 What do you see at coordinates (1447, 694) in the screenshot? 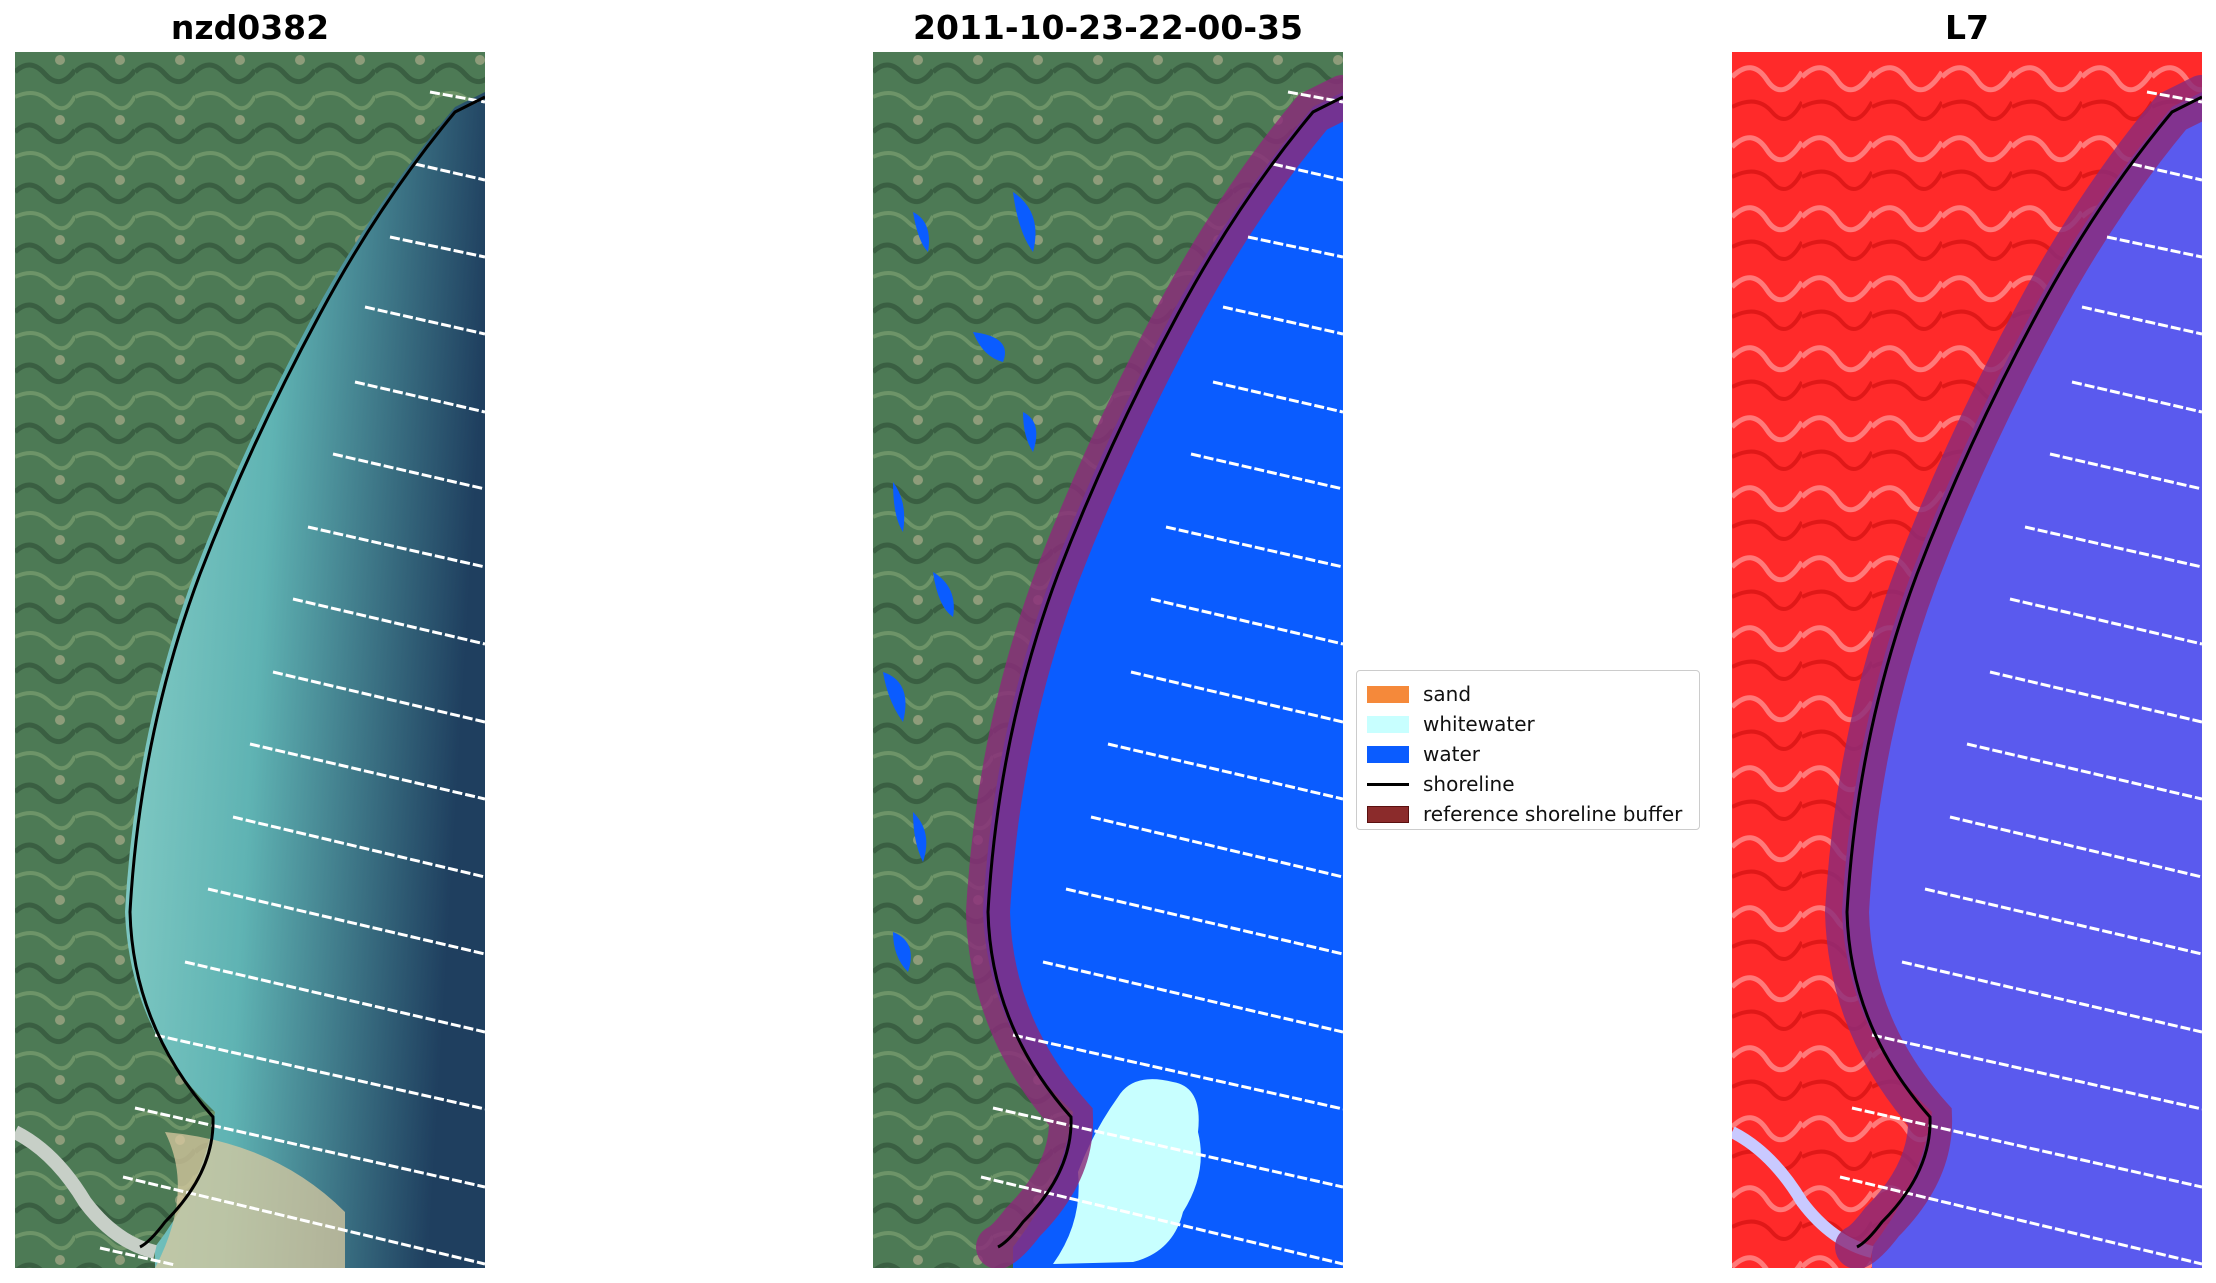
I see `legend-label-sand: sand` at bounding box center [1447, 694].